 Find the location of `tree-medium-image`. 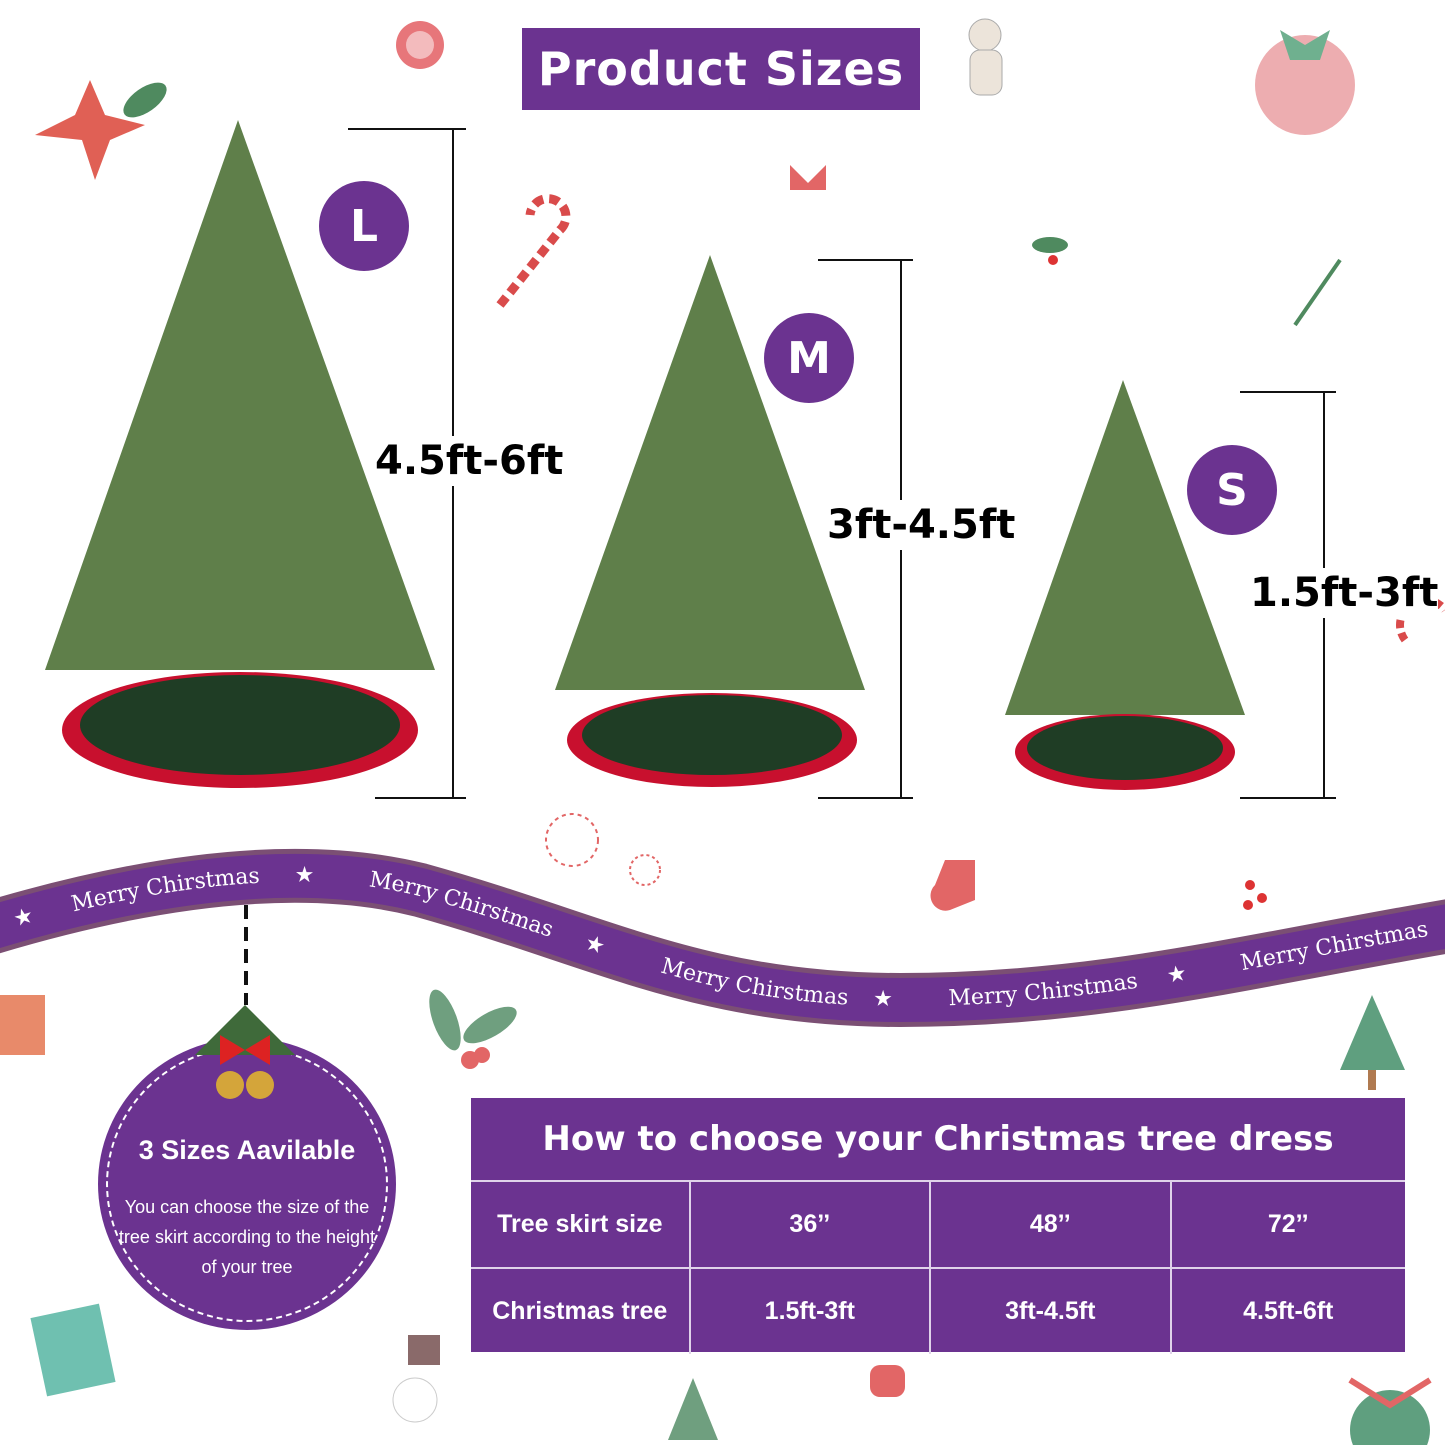

tree-medium-image is located at coordinates (710, 521).